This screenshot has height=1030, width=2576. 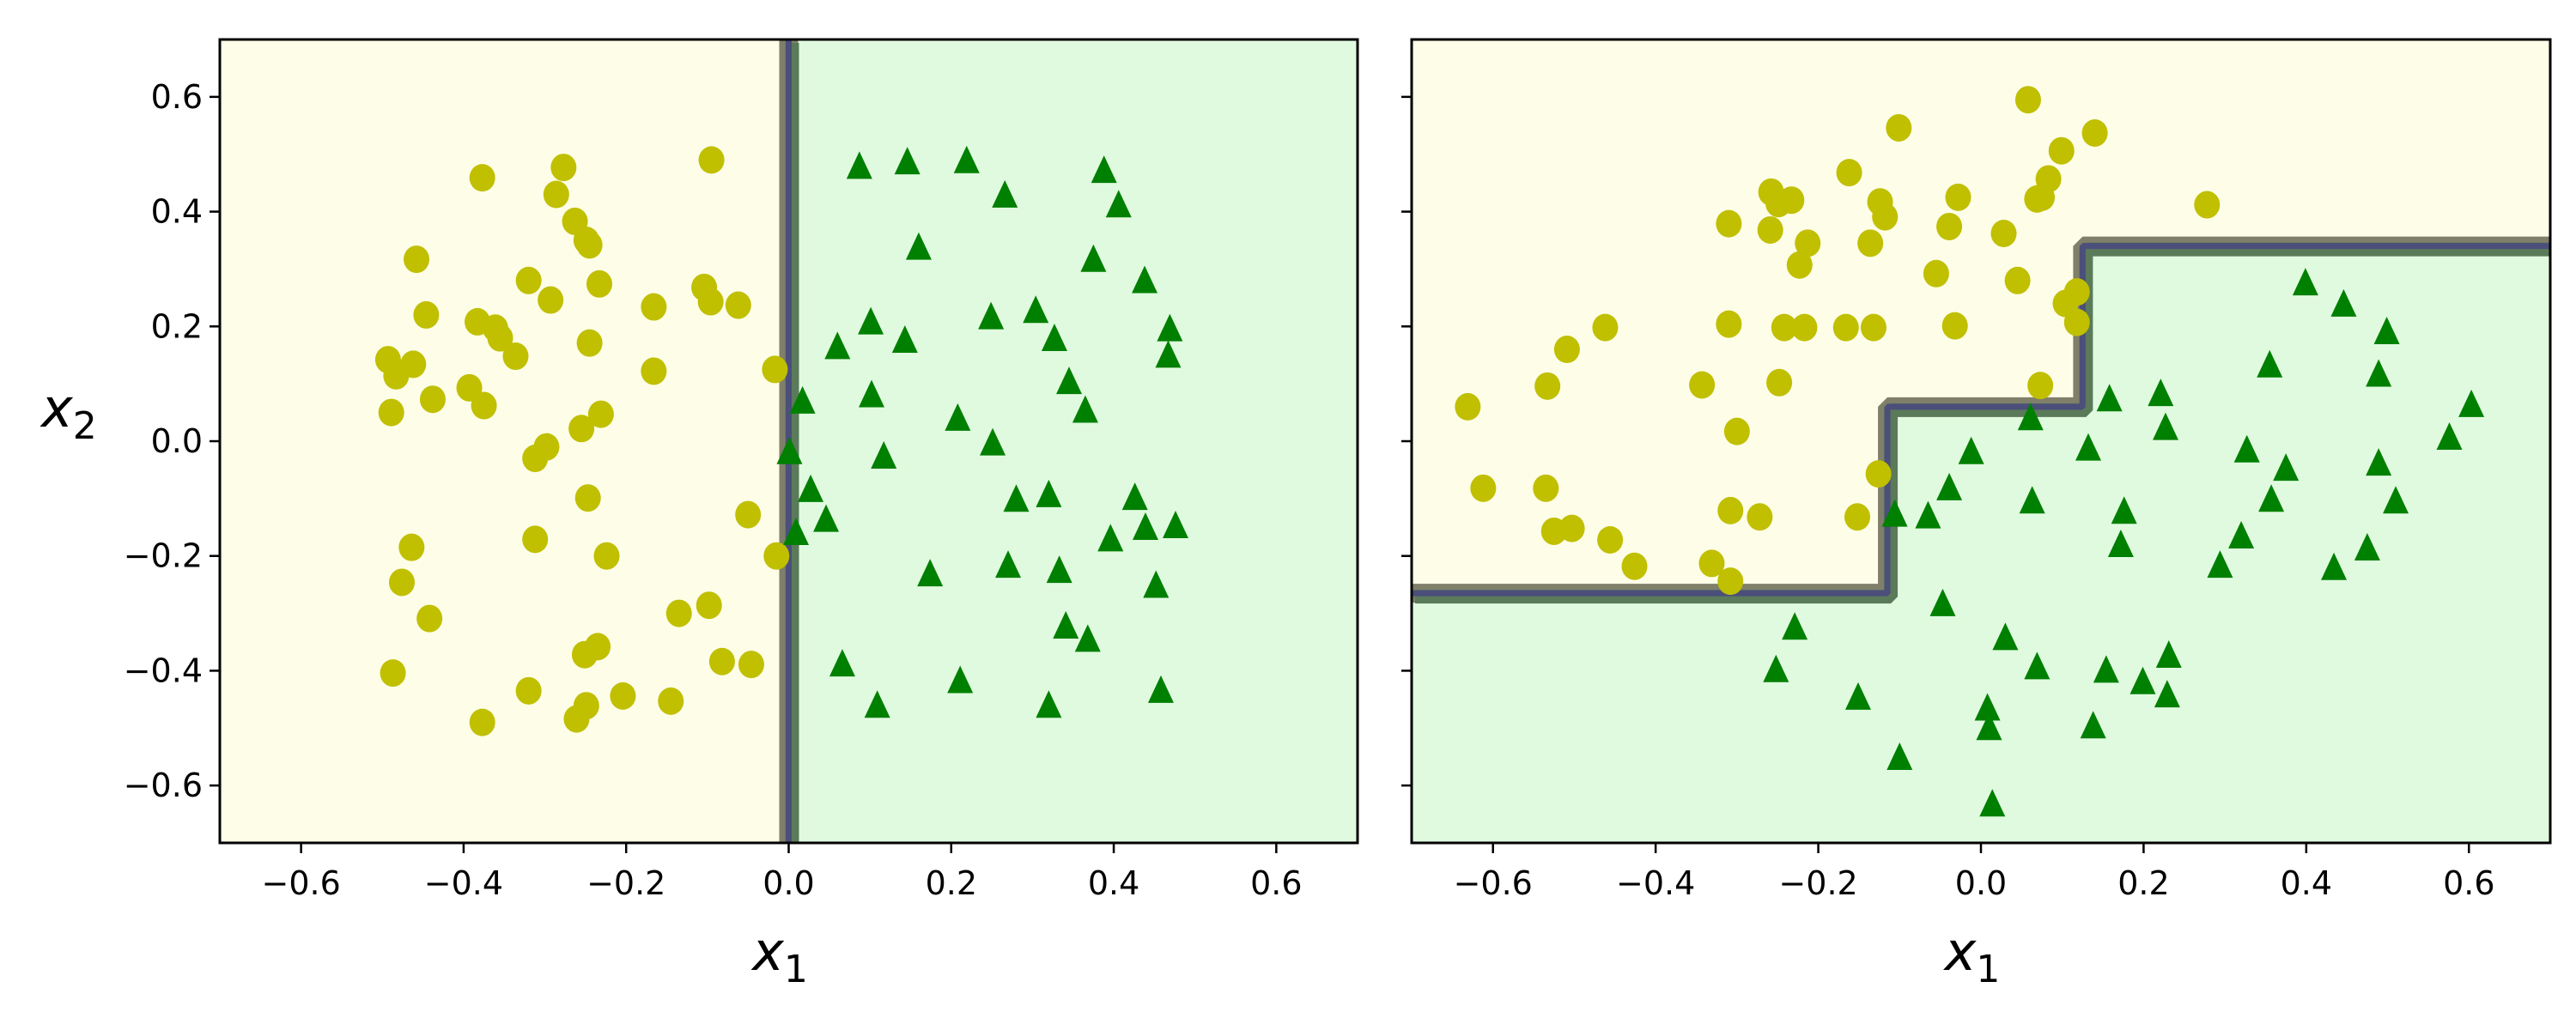 What do you see at coordinates (1113, 883) in the screenshot?
I see `x-tick-label: 0.4` at bounding box center [1113, 883].